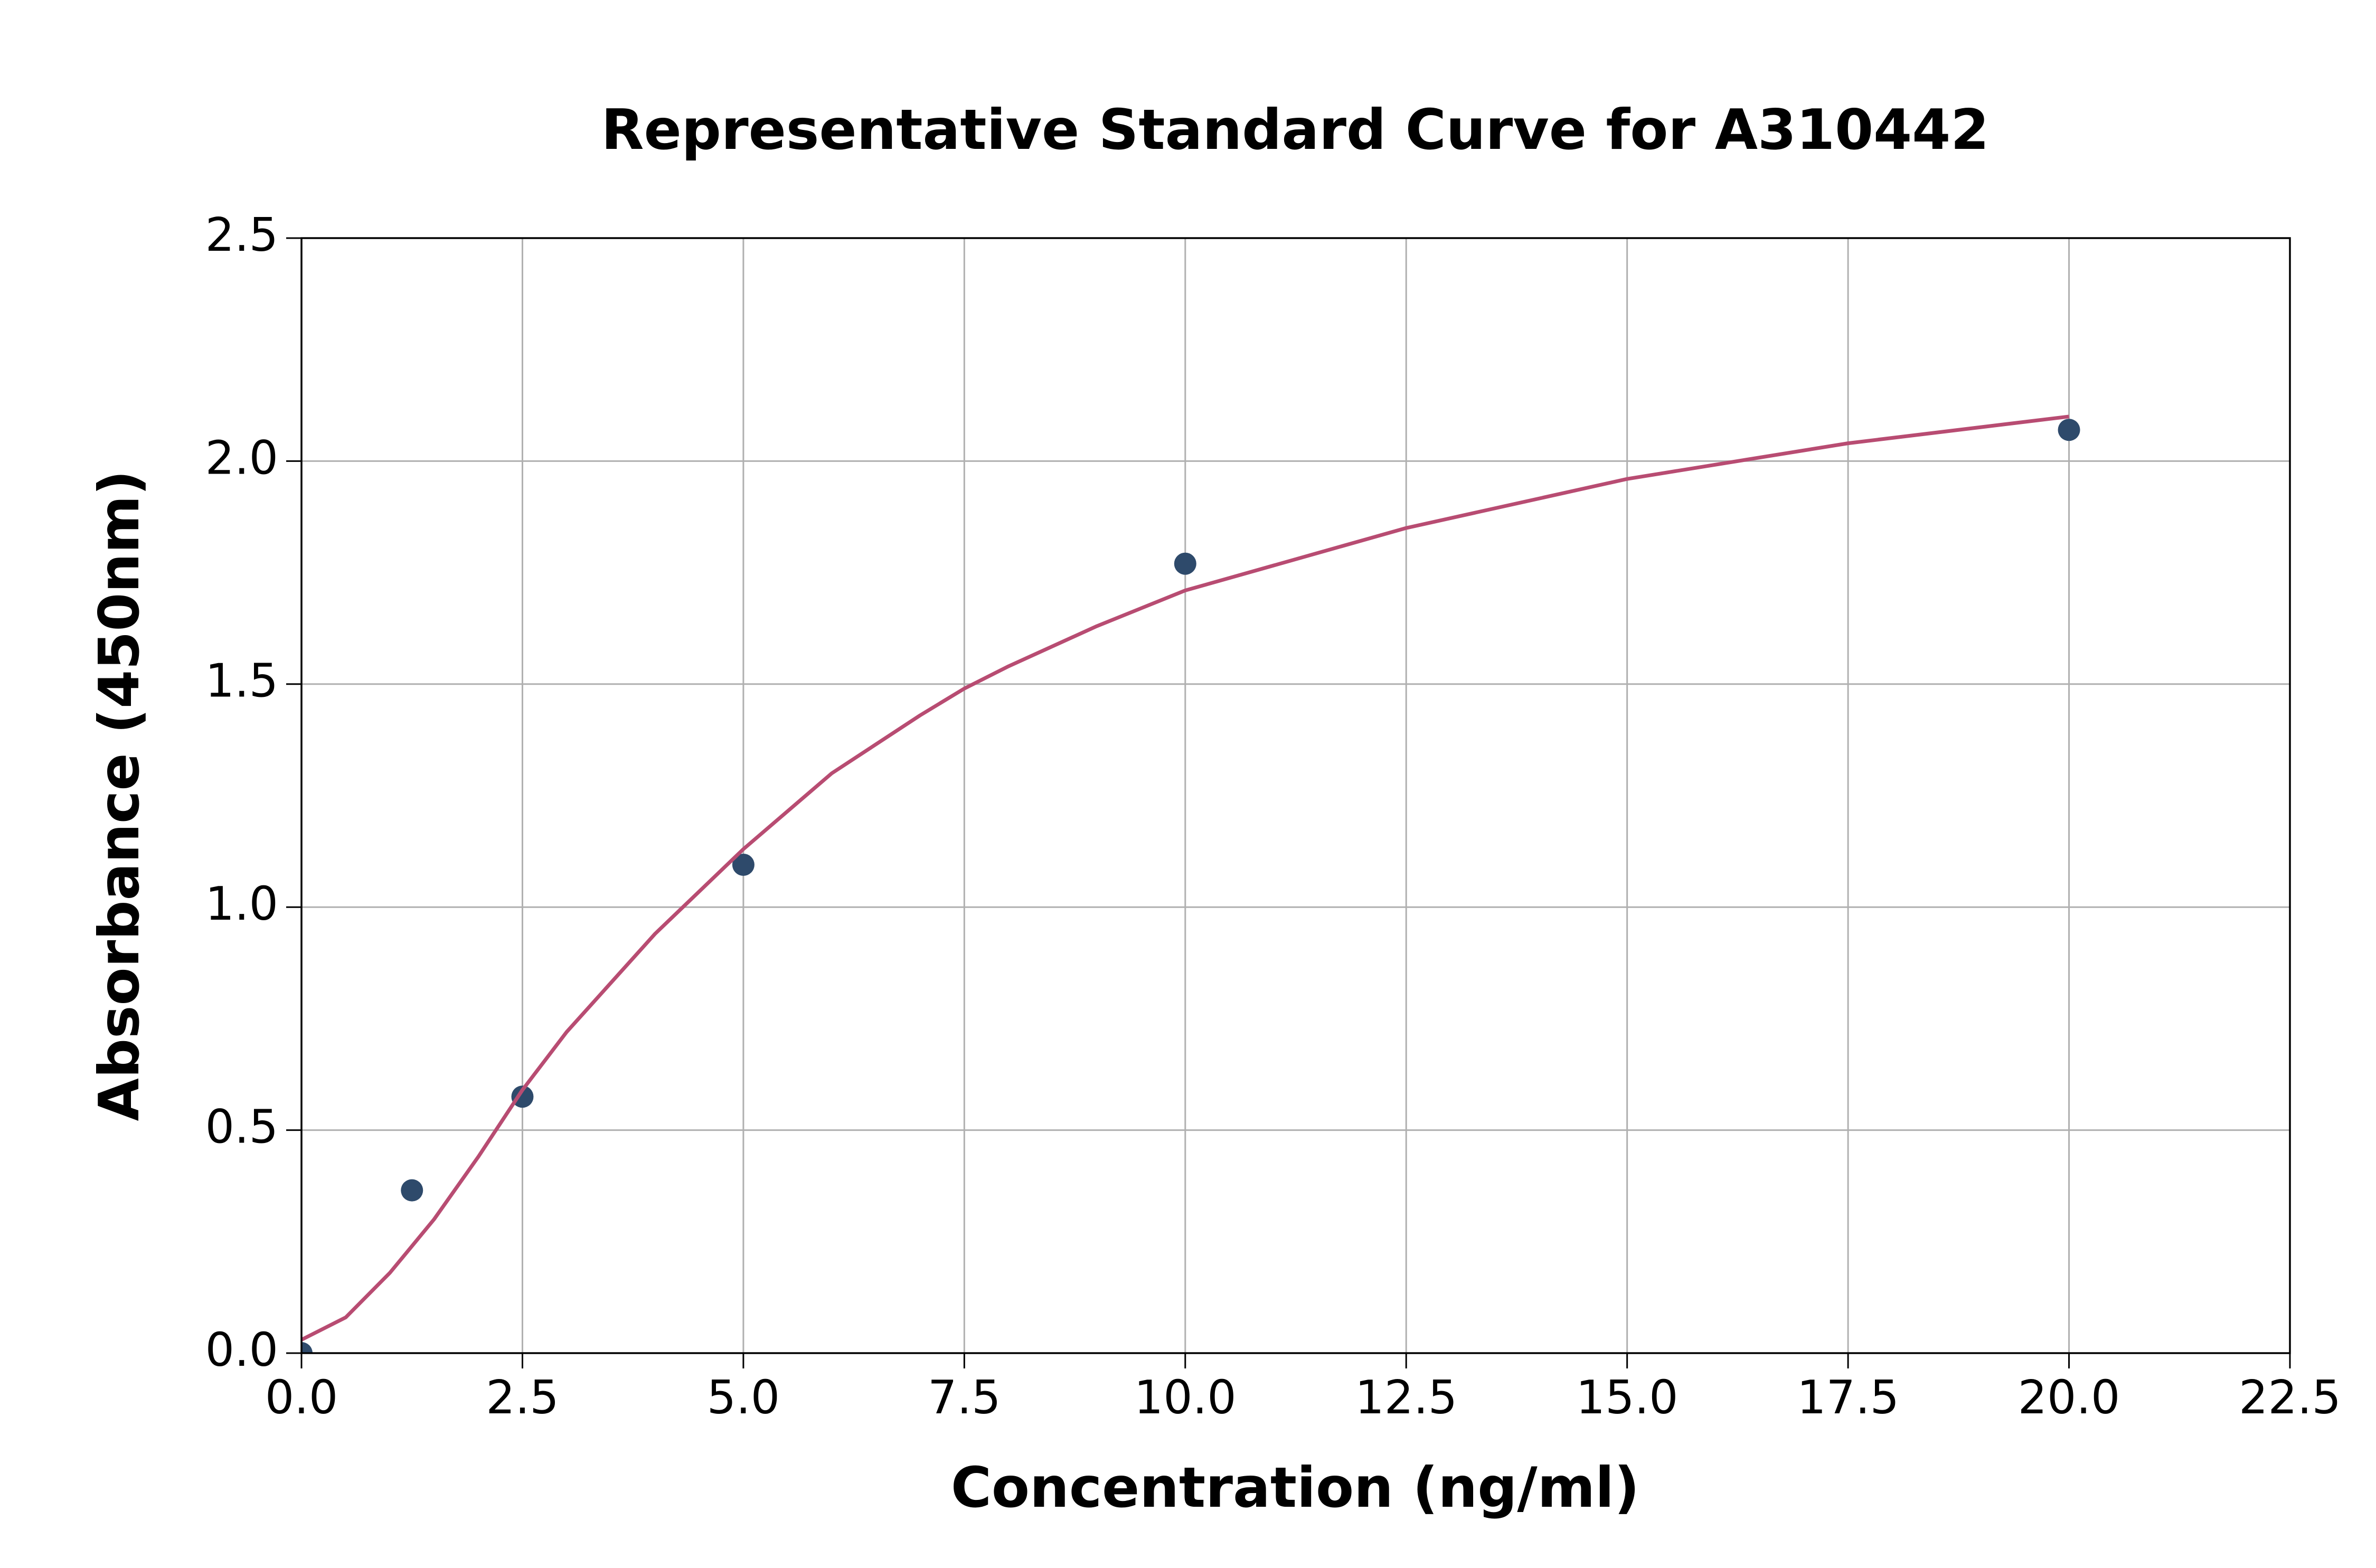 The height and width of the screenshot is (1568, 2376). Describe the element at coordinates (522, 1397) in the screenshot. I see `x-tick-label: 2.5` at that location.